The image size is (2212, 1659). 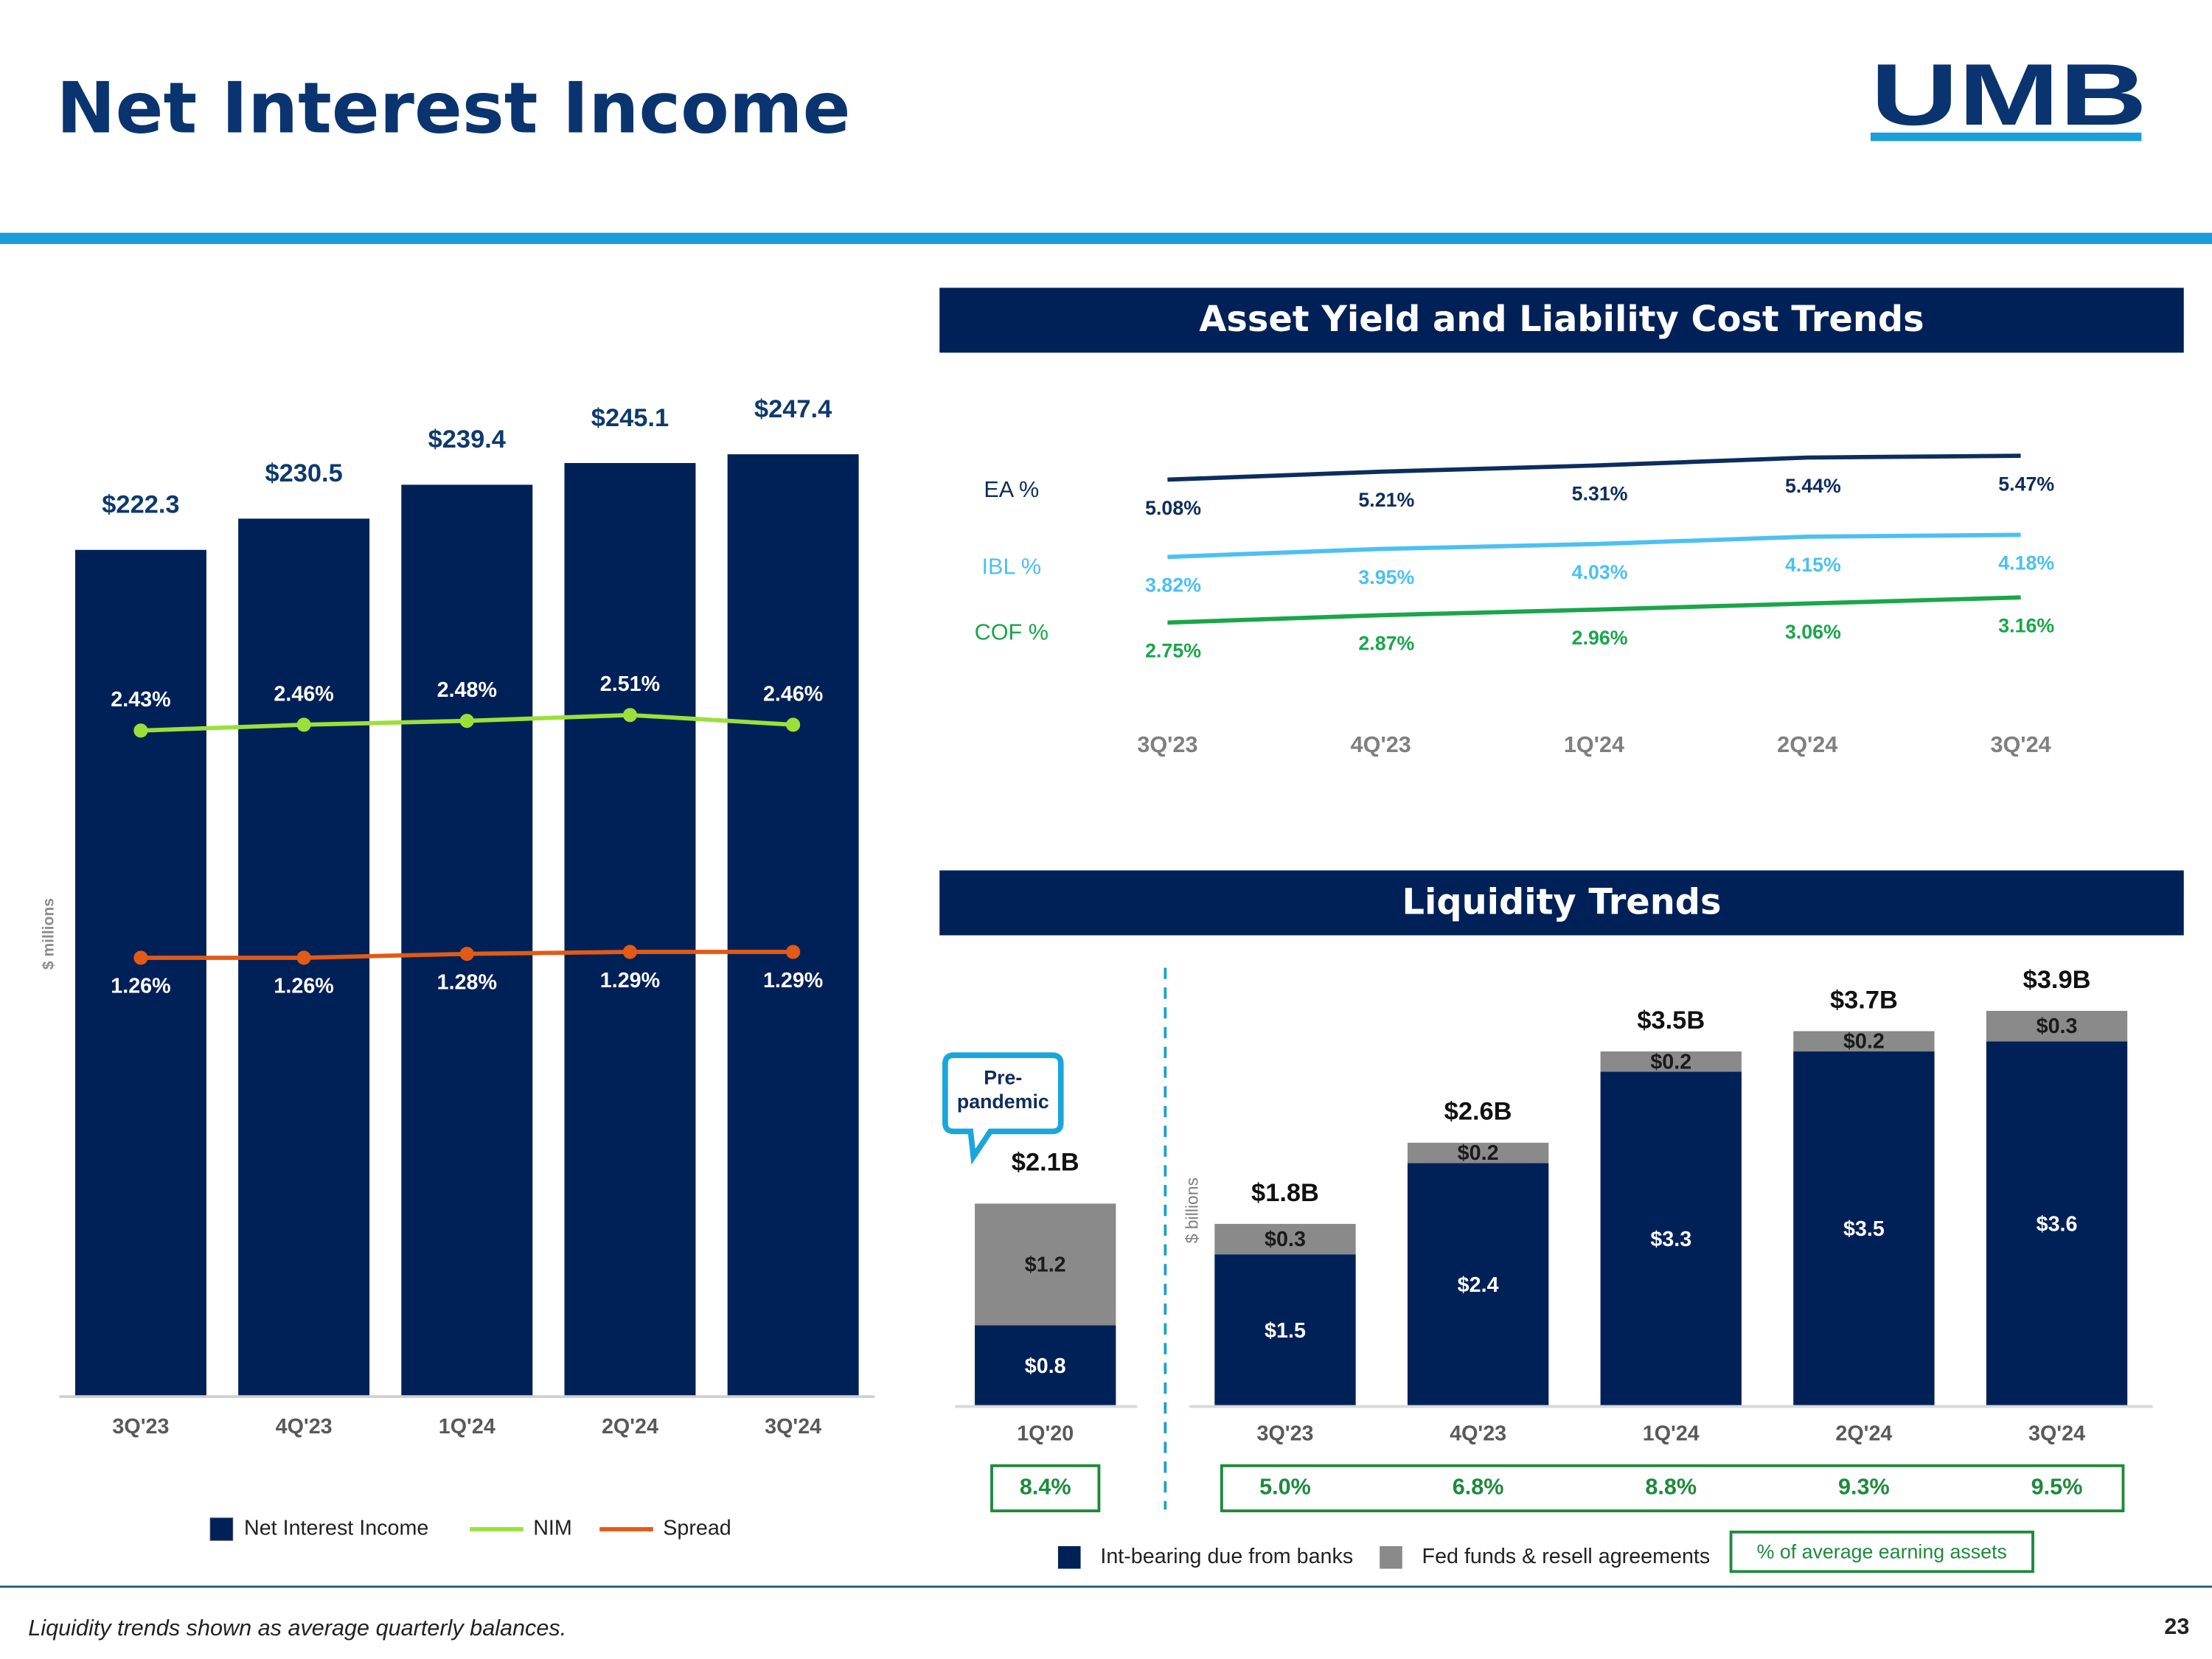 I want to click on segment-label: $1.2, so click(x=1045, y=1264).